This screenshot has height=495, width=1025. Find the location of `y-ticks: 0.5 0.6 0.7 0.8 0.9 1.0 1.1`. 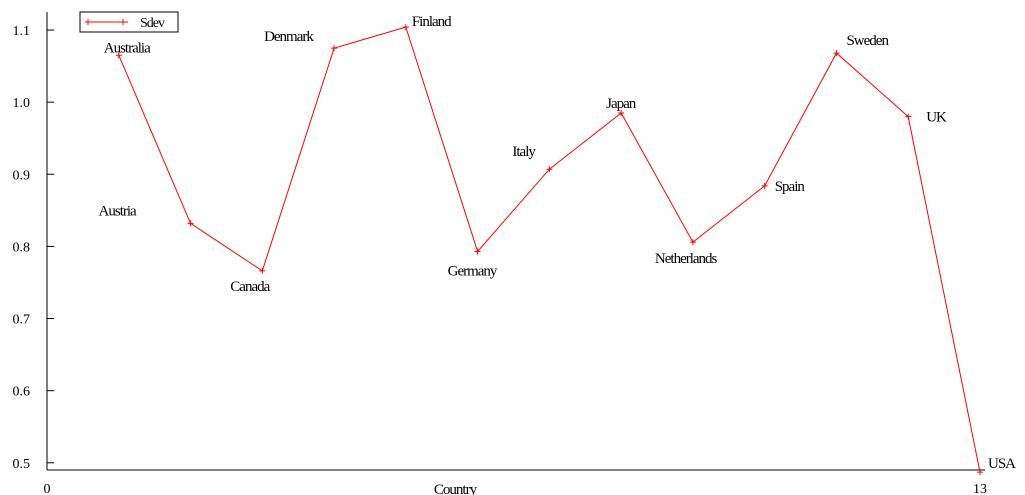

y-ticks: 0.5 0.6 0.7 0.8 0.9 1.0 1.1 is located at coordinates (33, 248).